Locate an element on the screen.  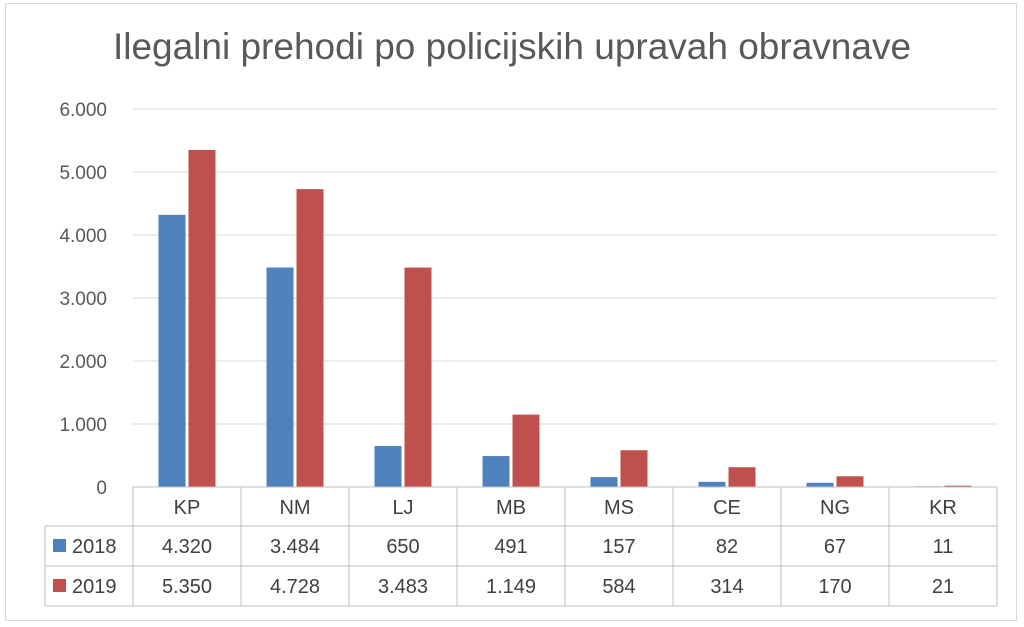
bar-2018-KP is located at coordinates (172, 350).